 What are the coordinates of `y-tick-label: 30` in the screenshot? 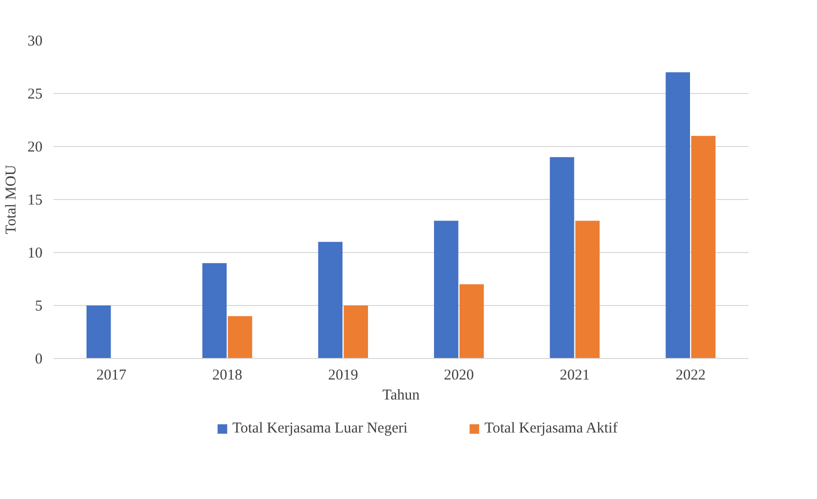 It's located at (35, 42).